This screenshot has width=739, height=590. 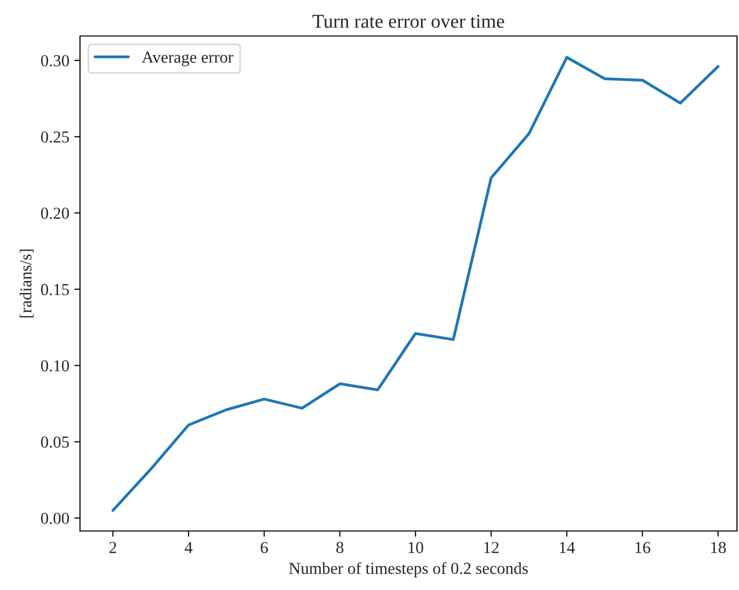 I want to click on legend-label: Average error, so click(x=188, y=59).